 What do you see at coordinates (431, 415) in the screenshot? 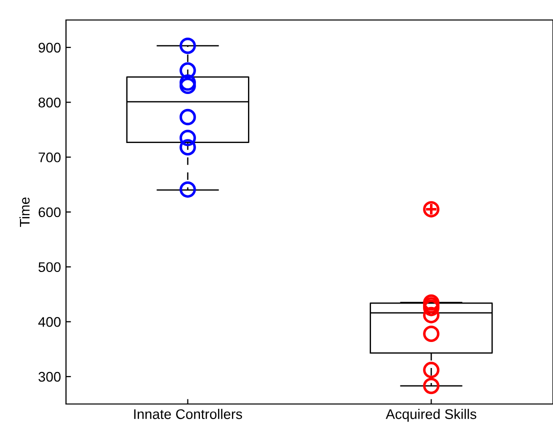
I see `x-tick-label: Acquired Skills` at bounding box center [431, 415].